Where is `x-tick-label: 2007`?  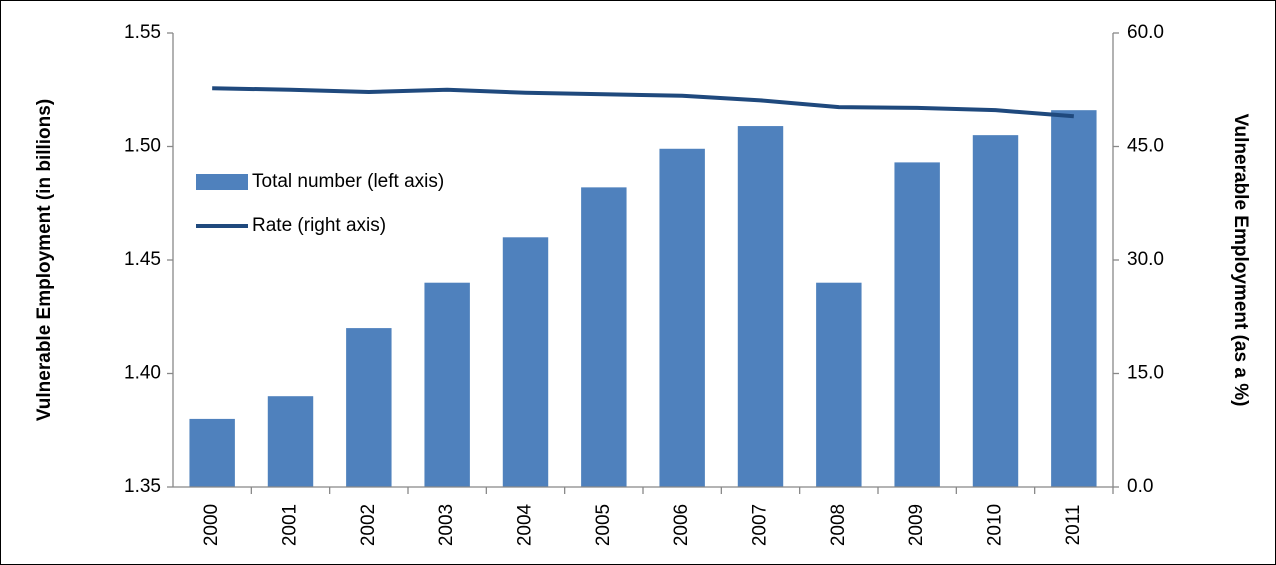
x-tick-label: 2007 is located at coordinates (760, 525).